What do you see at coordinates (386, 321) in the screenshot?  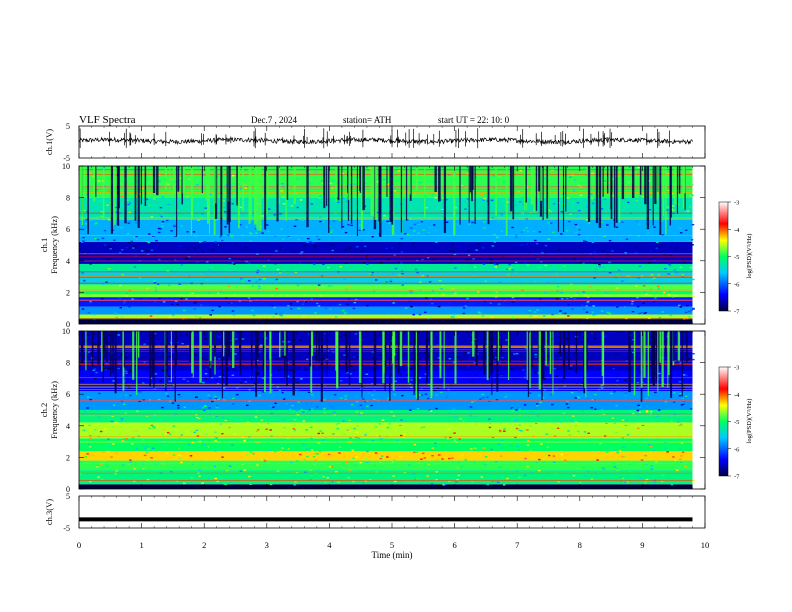 I see `spectrogram-band` at bounding box center [386, 321].